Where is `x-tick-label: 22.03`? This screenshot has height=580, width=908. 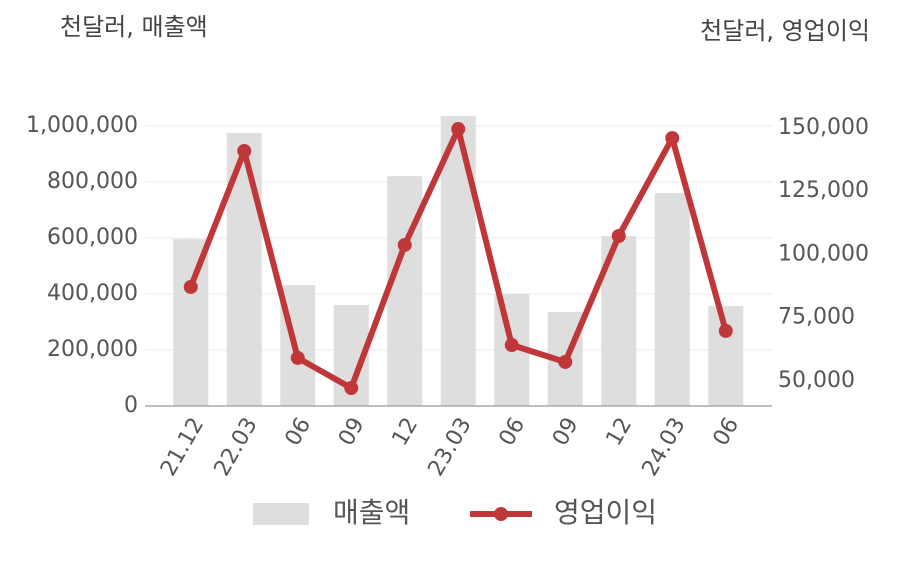 x-tick-label: 22.03 is located at coordinates (235, 447).